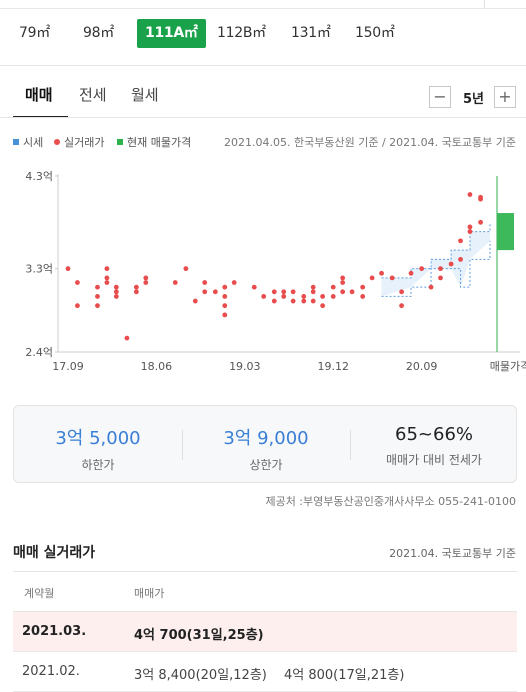 The height and width of the screenshot is (692, 526). Describe the element at coordinates (200, 675) in the screenshot. I see `row-price: 3억 8,400(20일,12층)` at that location.